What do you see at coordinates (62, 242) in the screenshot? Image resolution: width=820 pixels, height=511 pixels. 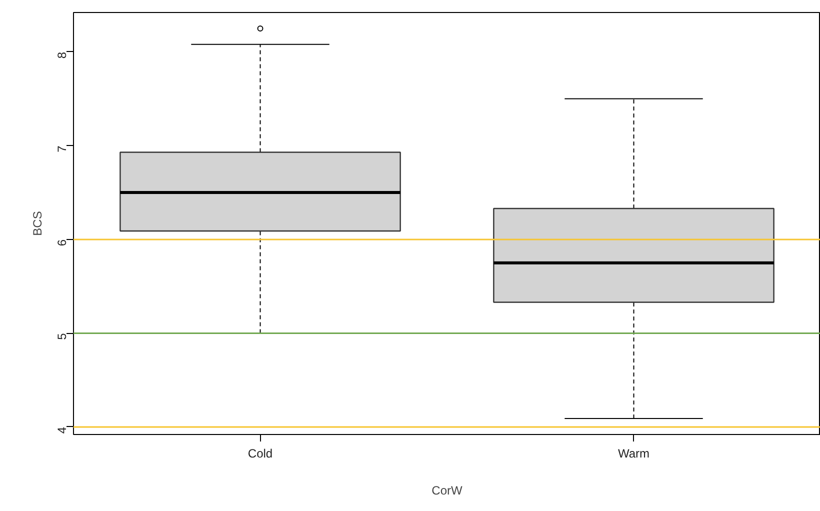 I see `y-tick-label: 6` at bounding box center [62, 242].